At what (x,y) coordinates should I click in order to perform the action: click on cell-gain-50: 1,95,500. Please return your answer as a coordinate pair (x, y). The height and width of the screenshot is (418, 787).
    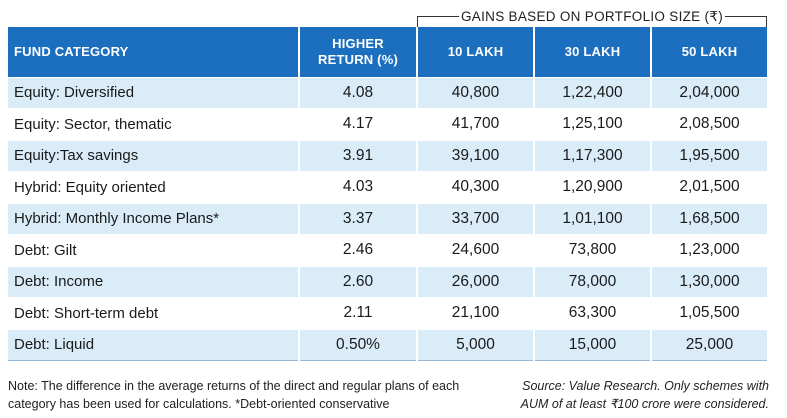
    Looking at the image, I should click on (709, 155).